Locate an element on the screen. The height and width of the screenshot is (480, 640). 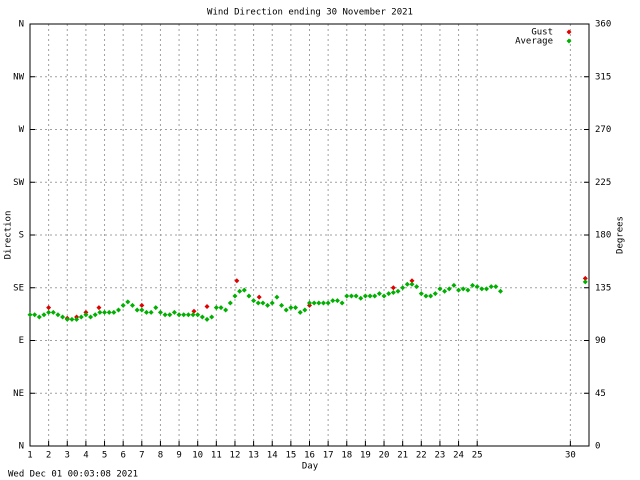
y2-tick-label: 360 is located at coordinates (603, 25).